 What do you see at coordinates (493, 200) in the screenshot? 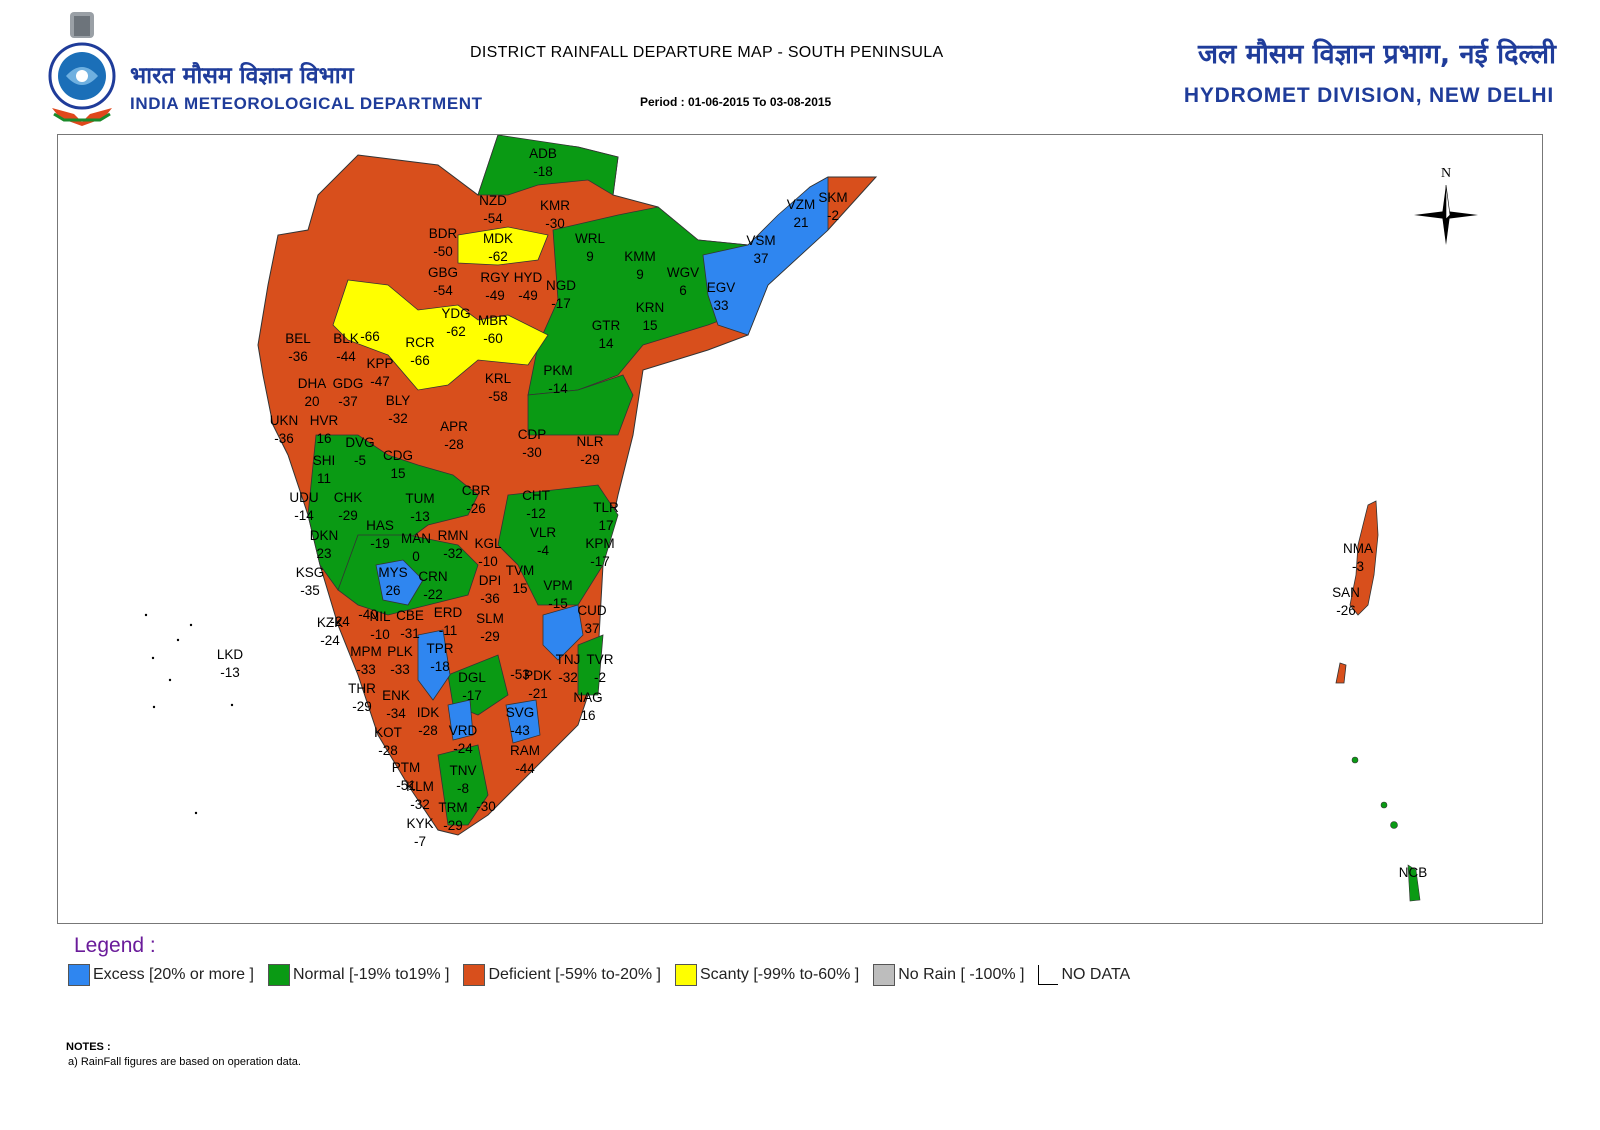
I see `district-code-label: NZD` at bounding box center [493, 200].